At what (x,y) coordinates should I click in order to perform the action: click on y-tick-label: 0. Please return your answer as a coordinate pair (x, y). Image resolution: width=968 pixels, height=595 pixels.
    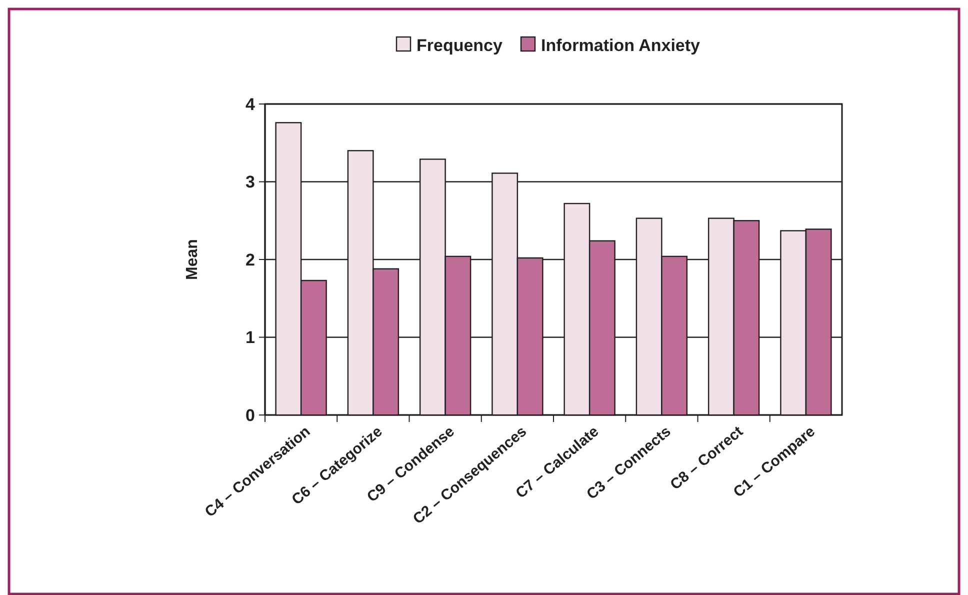
    Looking at the image, I should click on (250, 415).